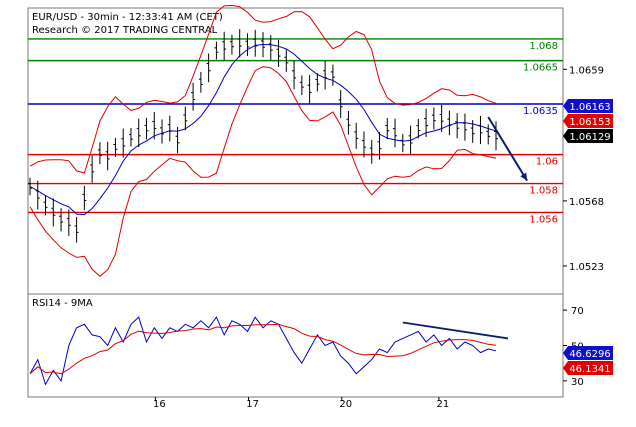 The image size is (636, 427). Describe the element at coordinates (543, 219) in the screenshot. I see `level-label: 1.056` at that location.